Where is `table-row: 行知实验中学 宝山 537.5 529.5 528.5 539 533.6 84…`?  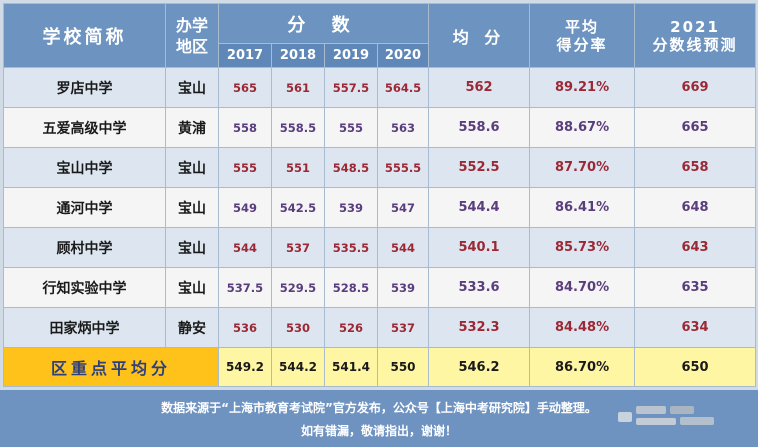 table-row: 行知实验中学 宝山 537.5 529.5 528.5 539 533.6 84… is located at coordinates (380, 287).